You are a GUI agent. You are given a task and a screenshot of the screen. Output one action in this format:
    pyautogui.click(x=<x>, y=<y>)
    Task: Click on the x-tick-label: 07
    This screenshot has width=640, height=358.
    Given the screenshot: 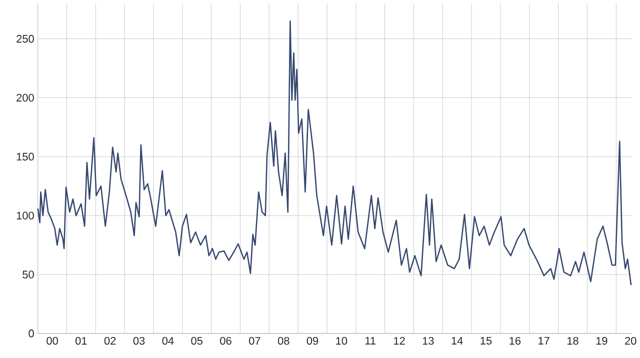 What is the action you would take?
    pyautogui.click(x=254, y=340)
    